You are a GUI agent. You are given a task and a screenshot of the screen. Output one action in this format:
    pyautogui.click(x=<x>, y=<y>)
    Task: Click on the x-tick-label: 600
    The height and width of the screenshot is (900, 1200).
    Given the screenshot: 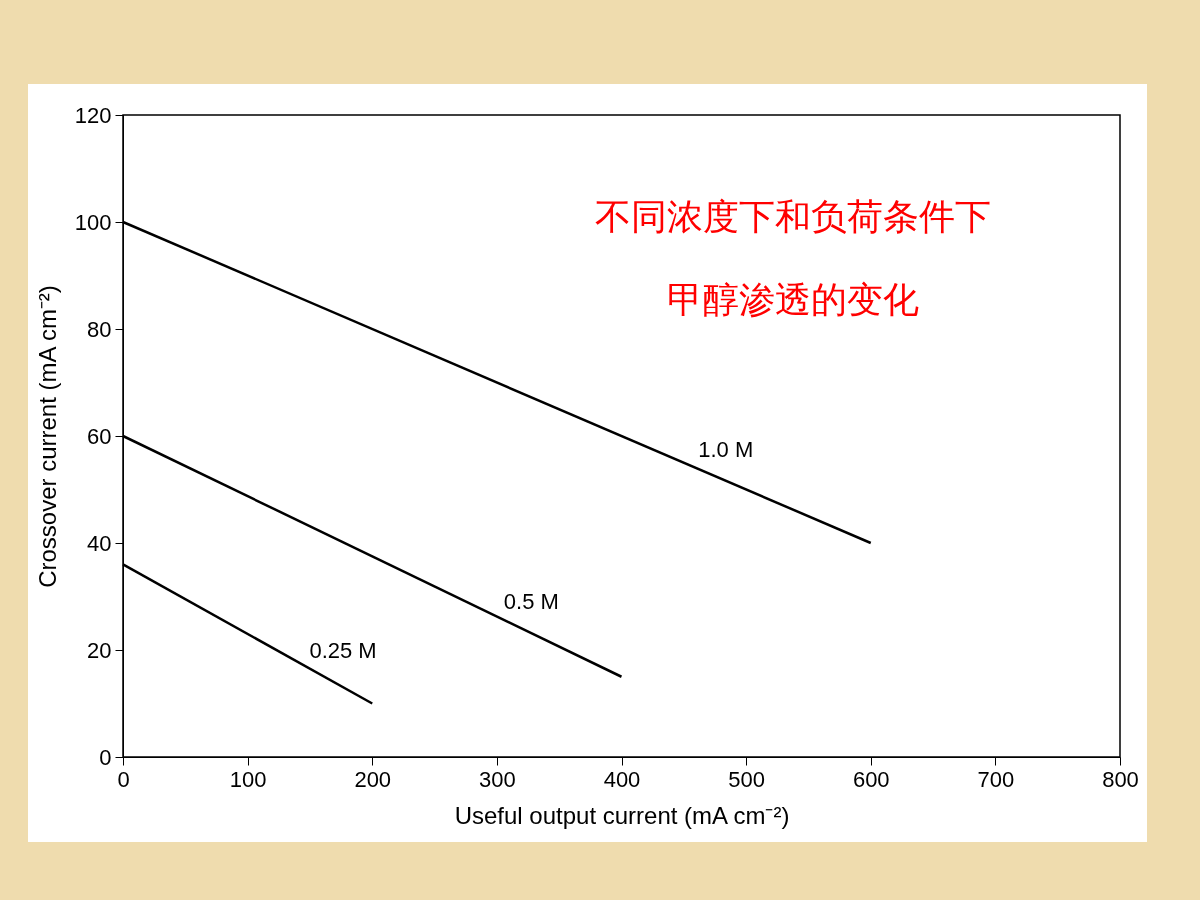 What is the action you would take?
    pyautogui.click(x=871, y=779)
    